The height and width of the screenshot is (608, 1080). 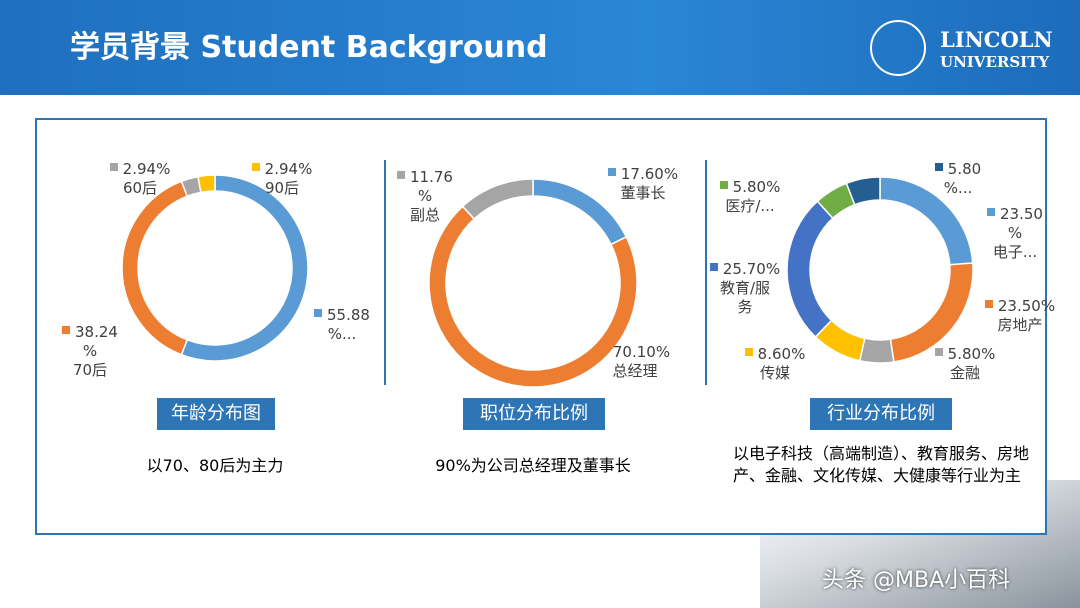 I want to click on data-label: 8.60% 传媒, so click(x=775, y=364).